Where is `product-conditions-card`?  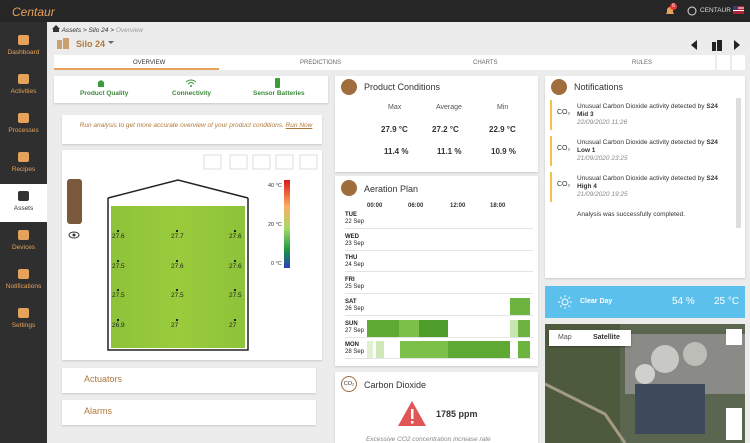
product-conditions-card is located at coordinates (436, 124).